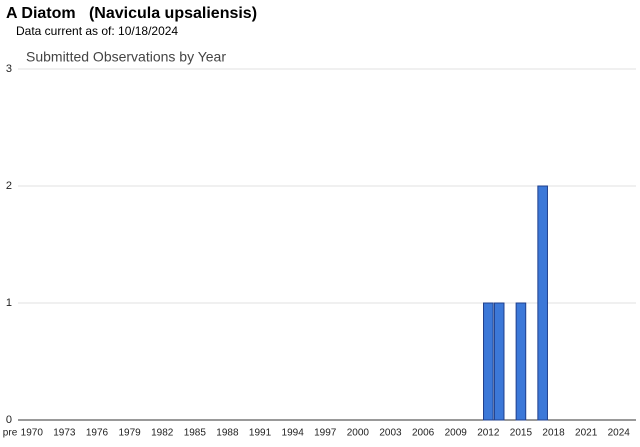  What do you see at coordinates (9, 303) in the screenshot?
I see `y-tick-label: 1` at bounding box center [9, 303].